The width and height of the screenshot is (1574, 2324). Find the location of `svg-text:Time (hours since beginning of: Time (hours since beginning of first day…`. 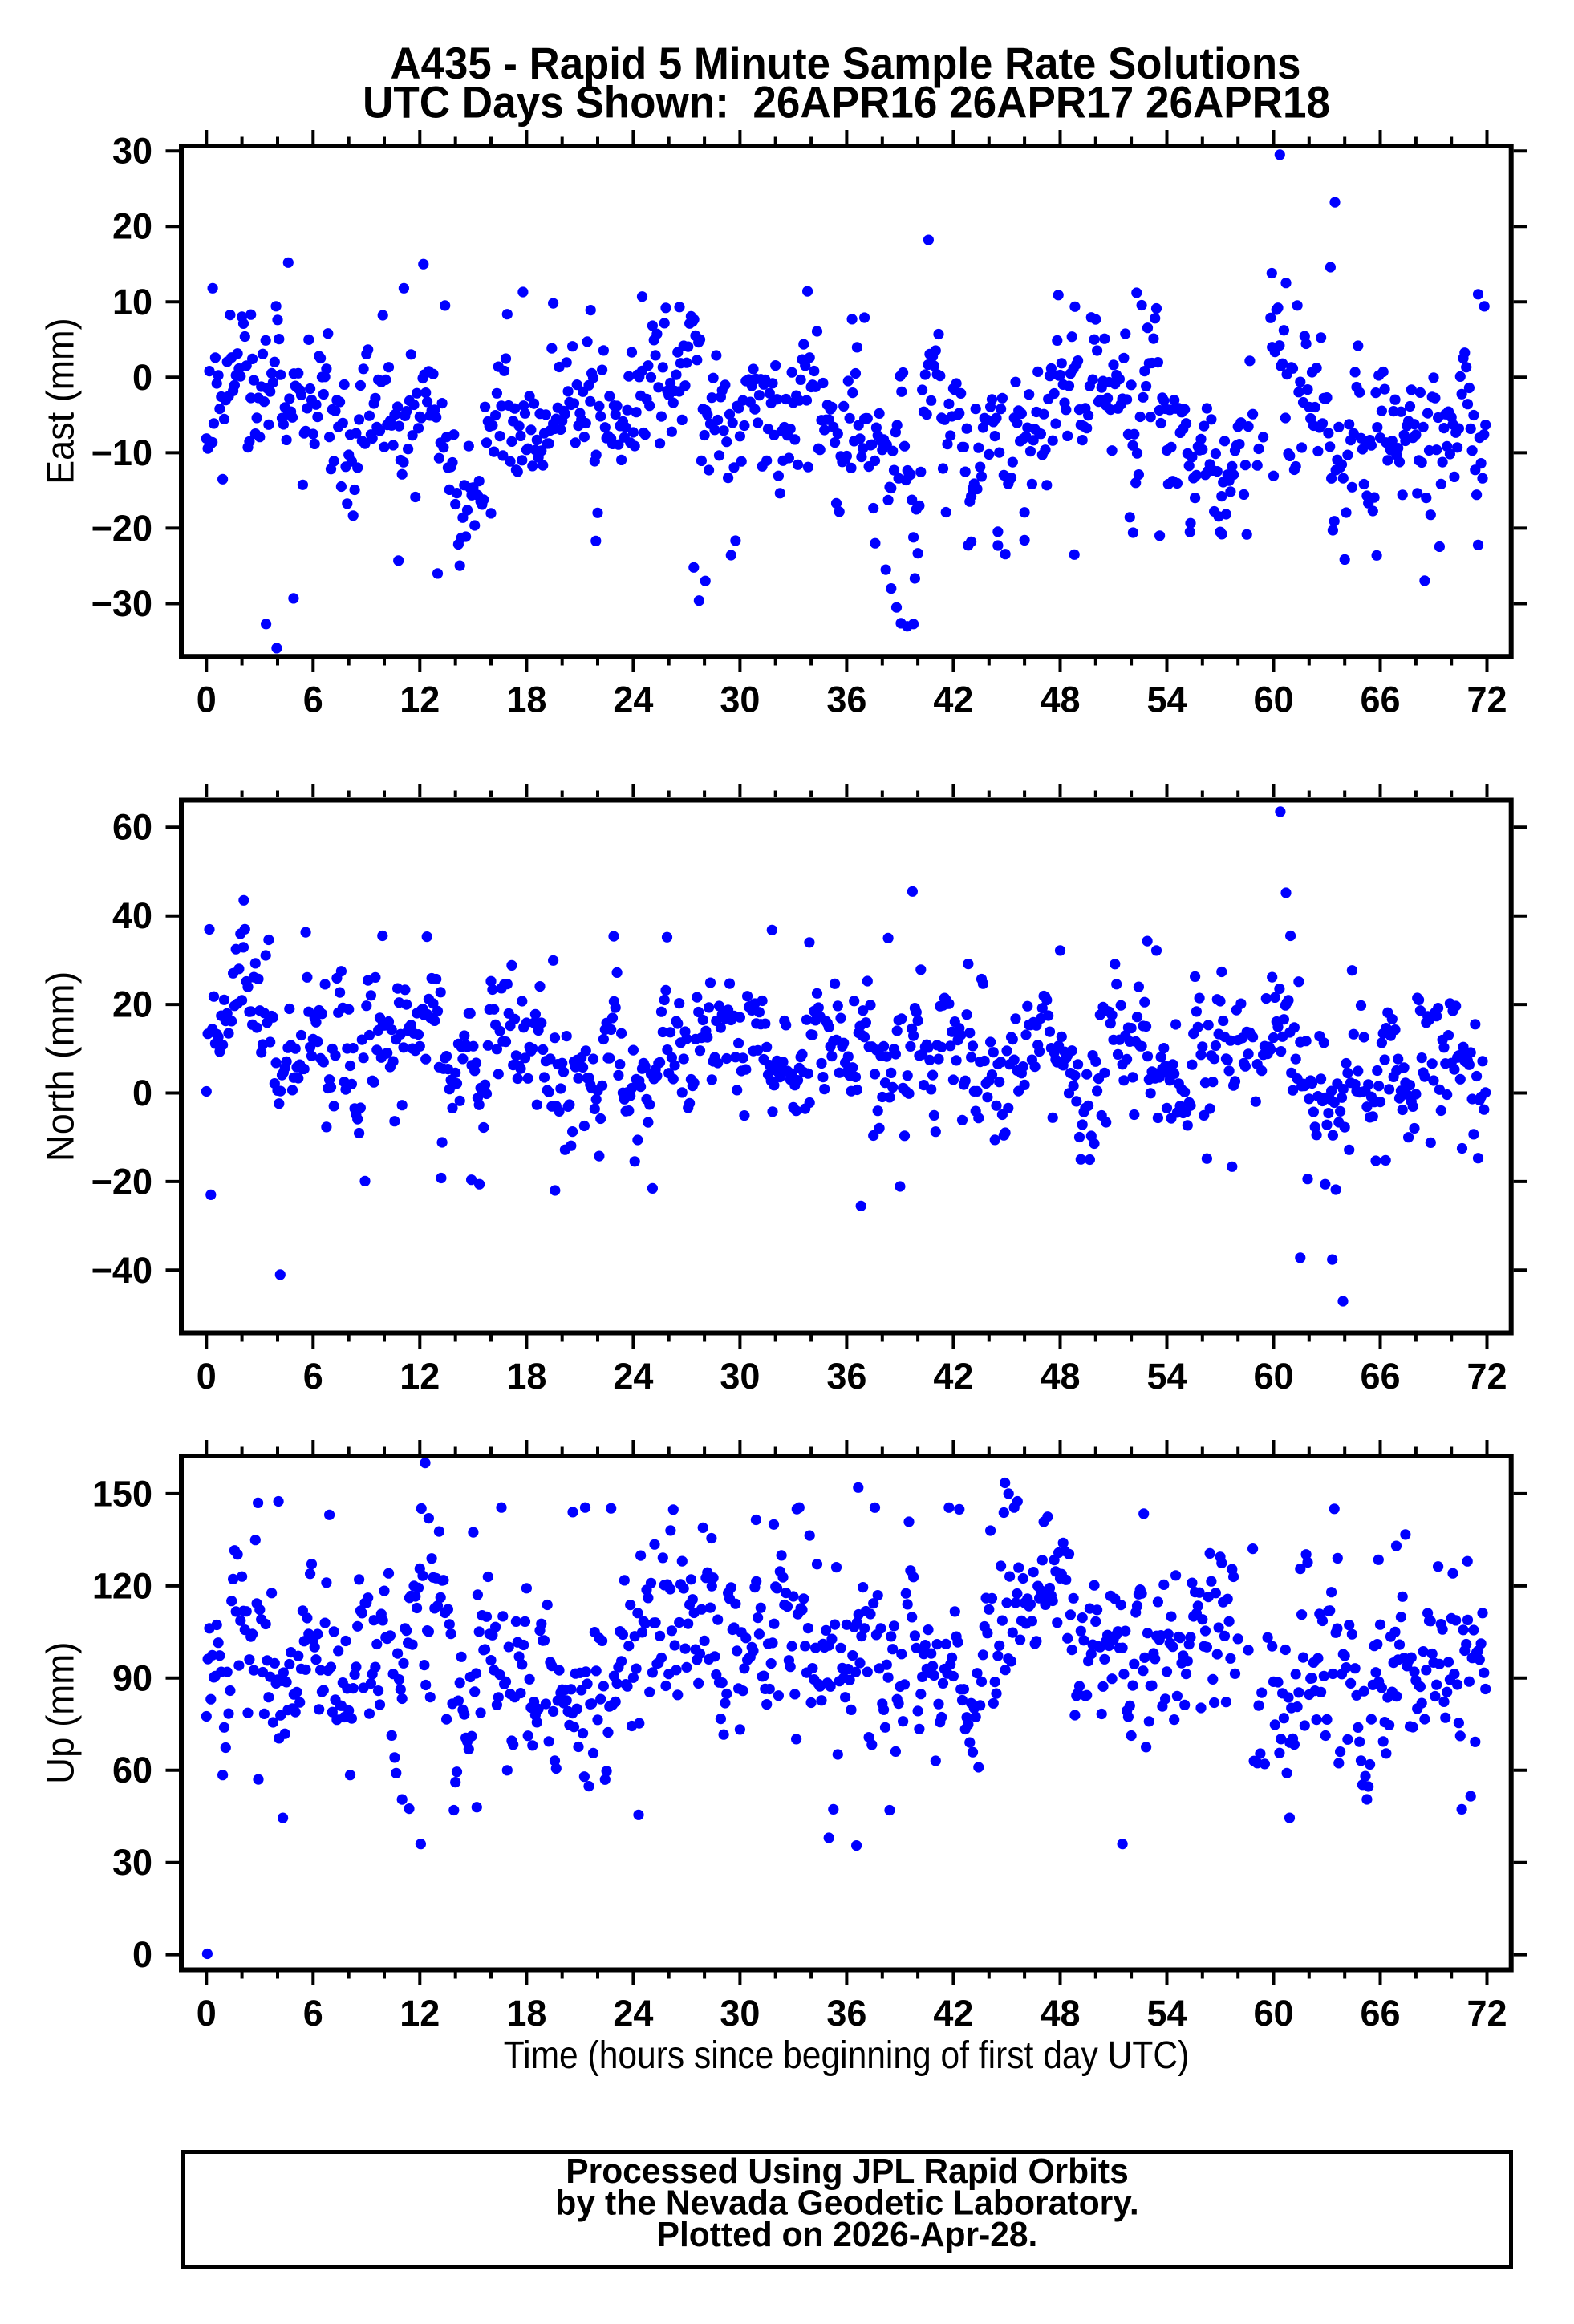

svg-text:Time (hours since beginning of: Time (hours since beginning of first day… is located at coordinates (847, 2055).